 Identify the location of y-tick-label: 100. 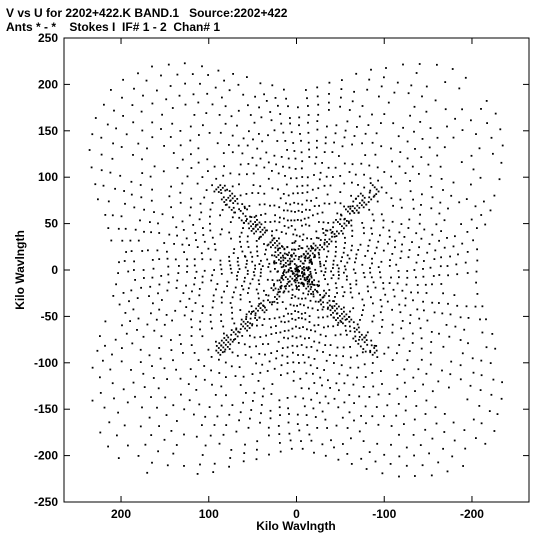
(48, 177).